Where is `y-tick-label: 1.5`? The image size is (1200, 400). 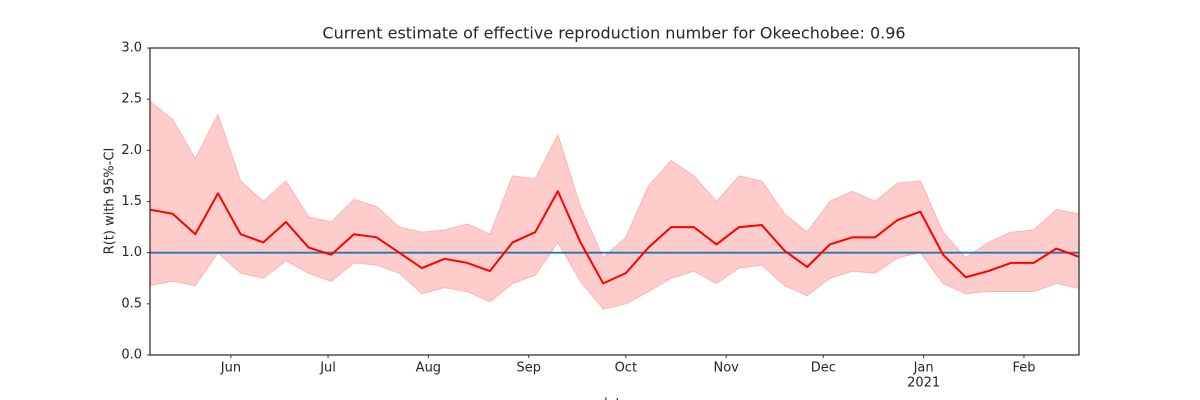 y-tick-label: 1.5 is located at coordinates (131, 201).